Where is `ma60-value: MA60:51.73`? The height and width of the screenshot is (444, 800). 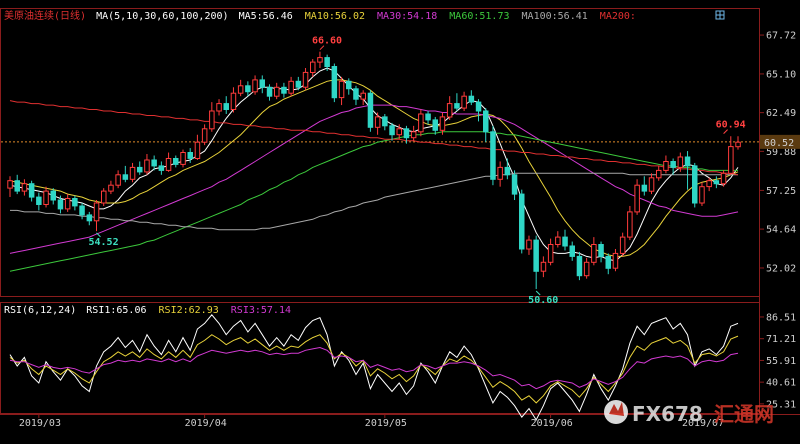 ma60-value: MA60:51.73 is located at coordinates (479, 16).